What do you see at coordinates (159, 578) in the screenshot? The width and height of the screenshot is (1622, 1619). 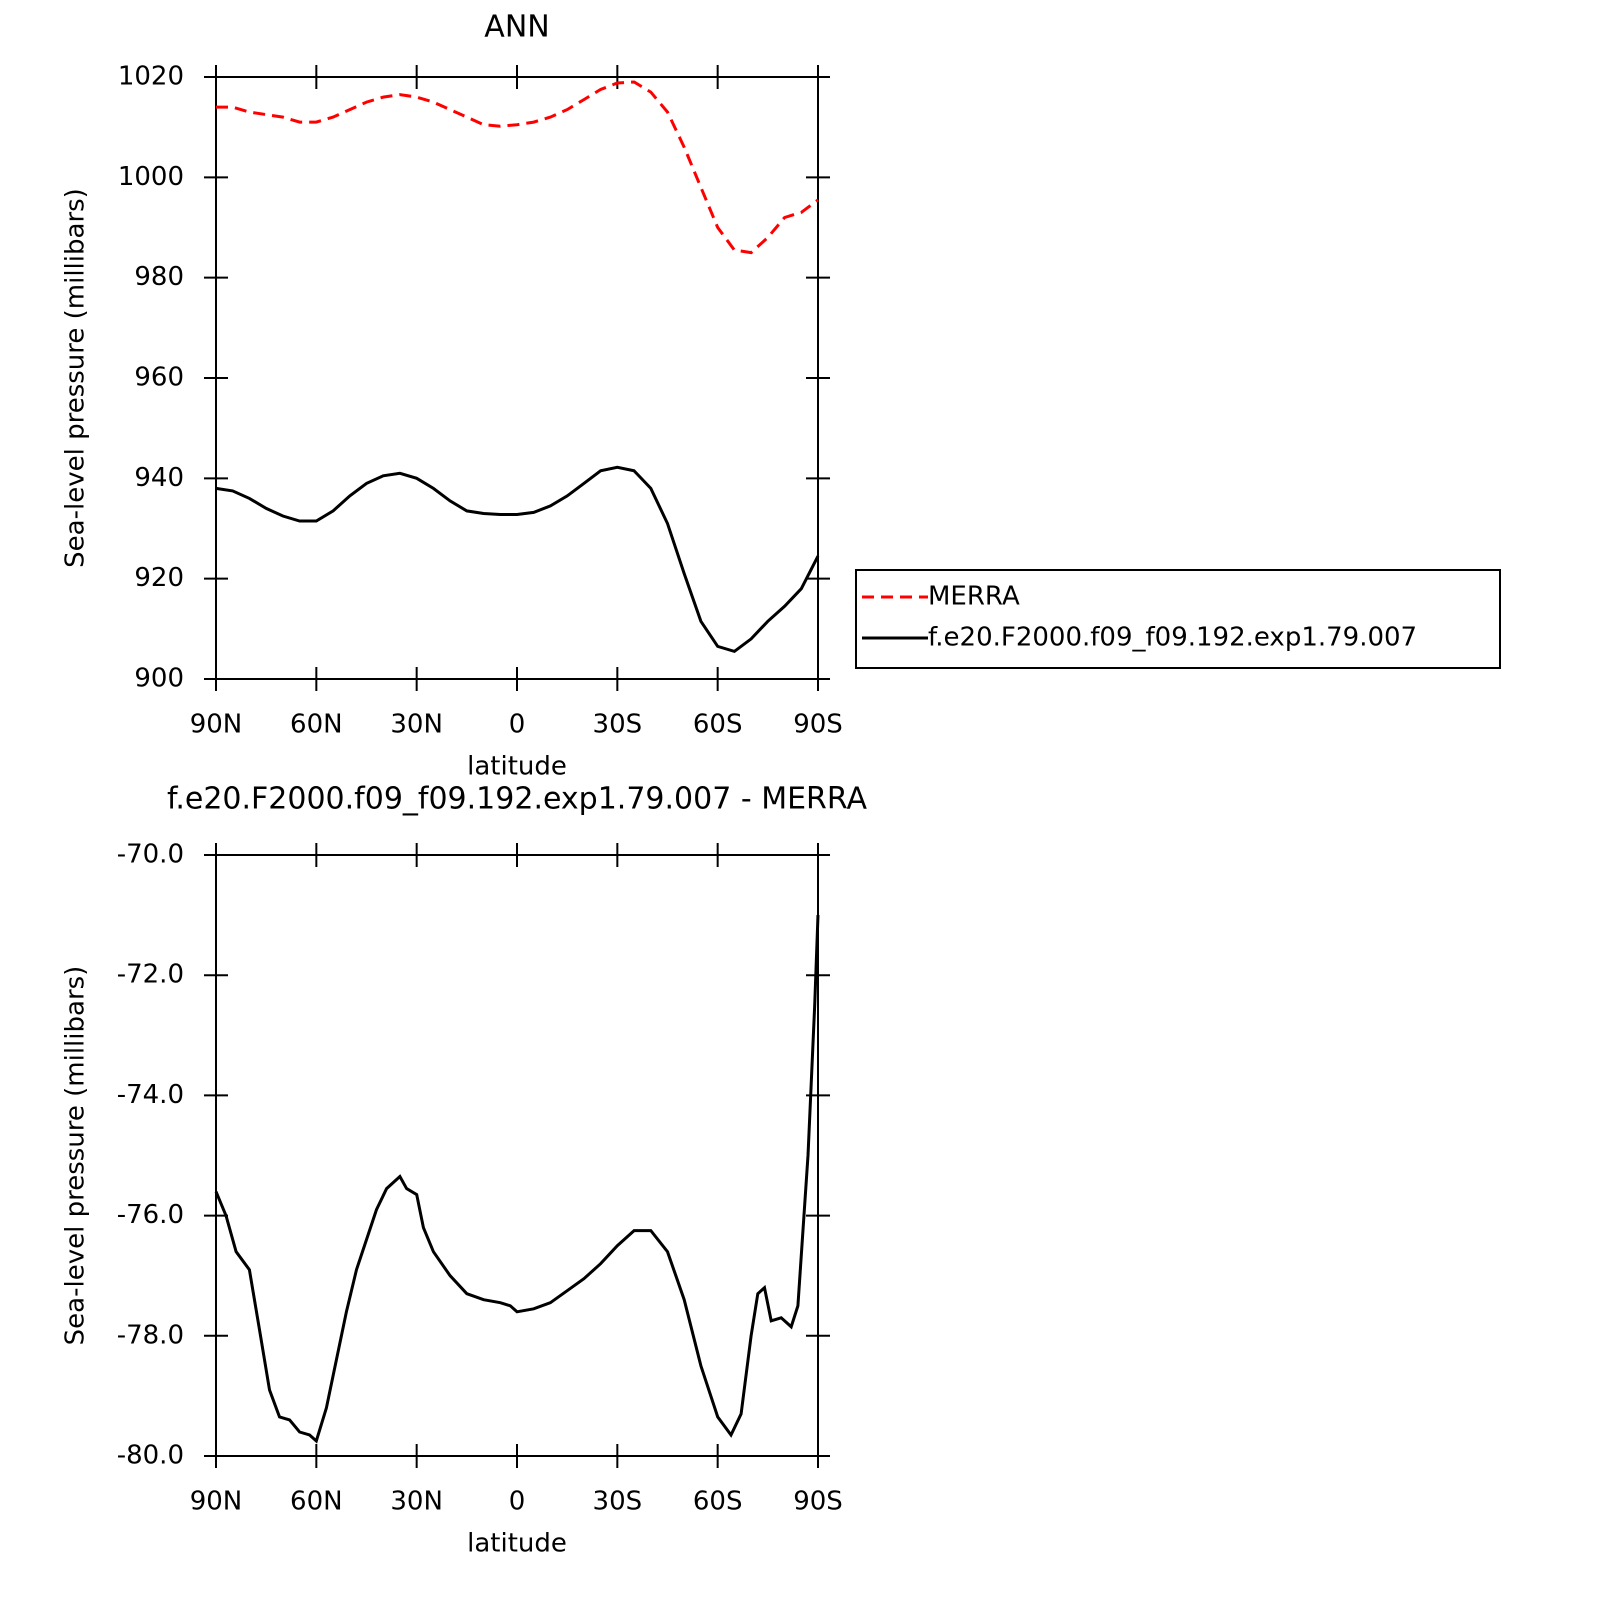 I see `y-tick-label: 920` at bounding box center [159, 578].